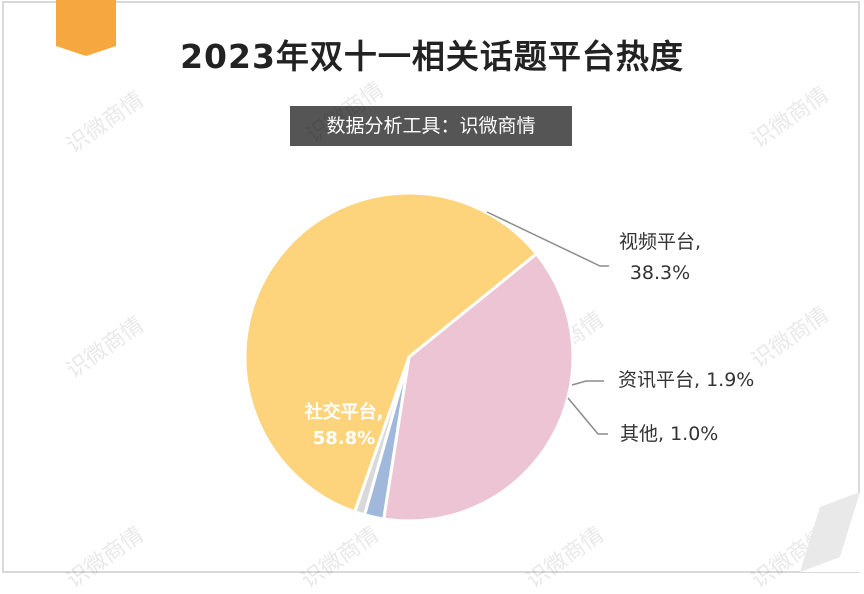  I want to click on data-label: 资讯平台, 1.9%, so click(686, 380).